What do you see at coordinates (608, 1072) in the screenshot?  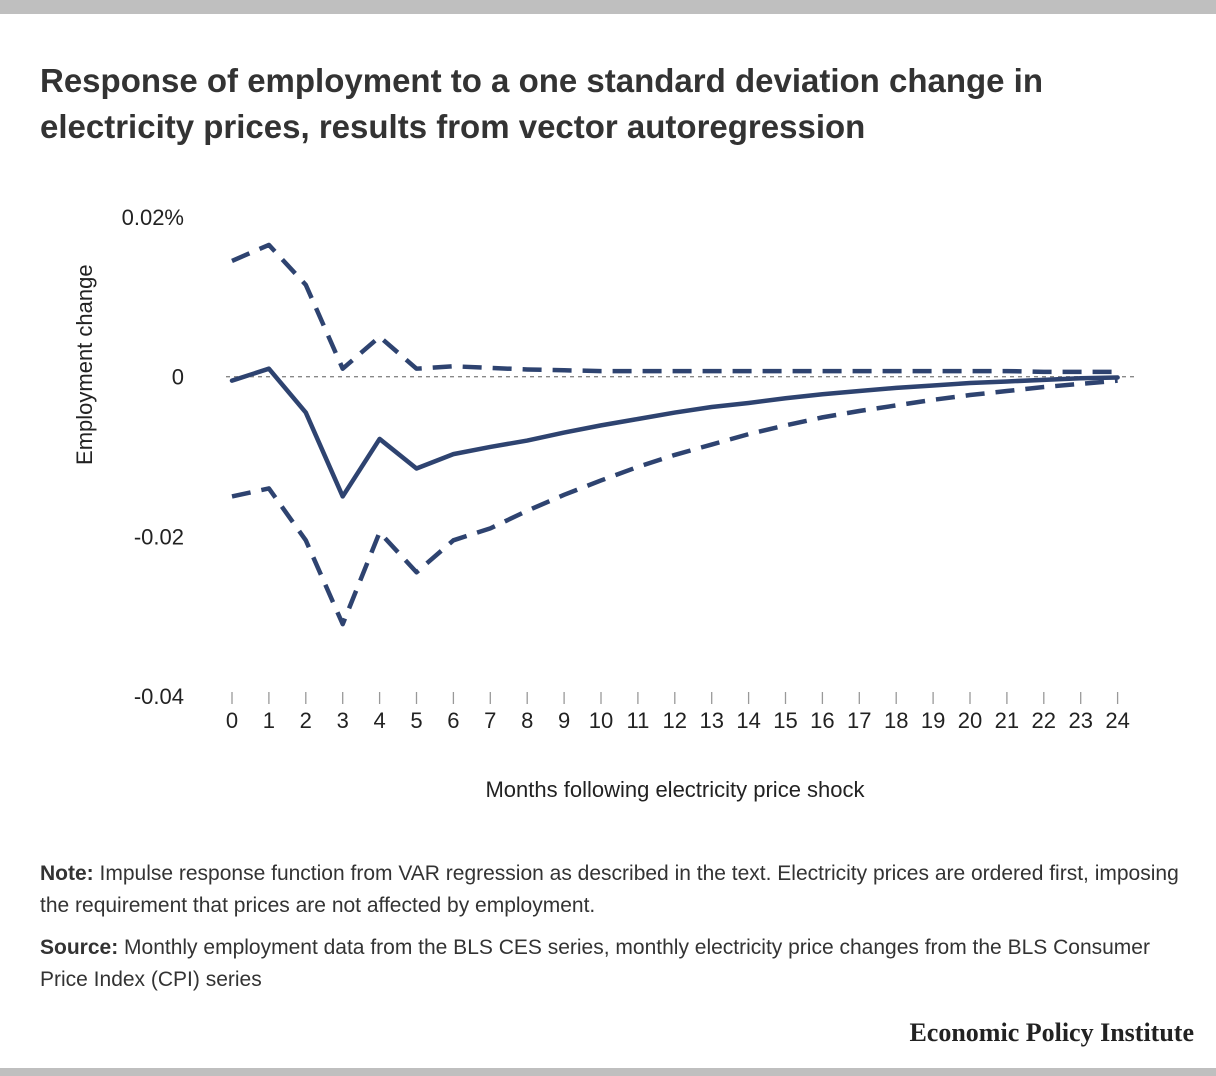 I see `bottom-border` at bounding box center [608, 1072].